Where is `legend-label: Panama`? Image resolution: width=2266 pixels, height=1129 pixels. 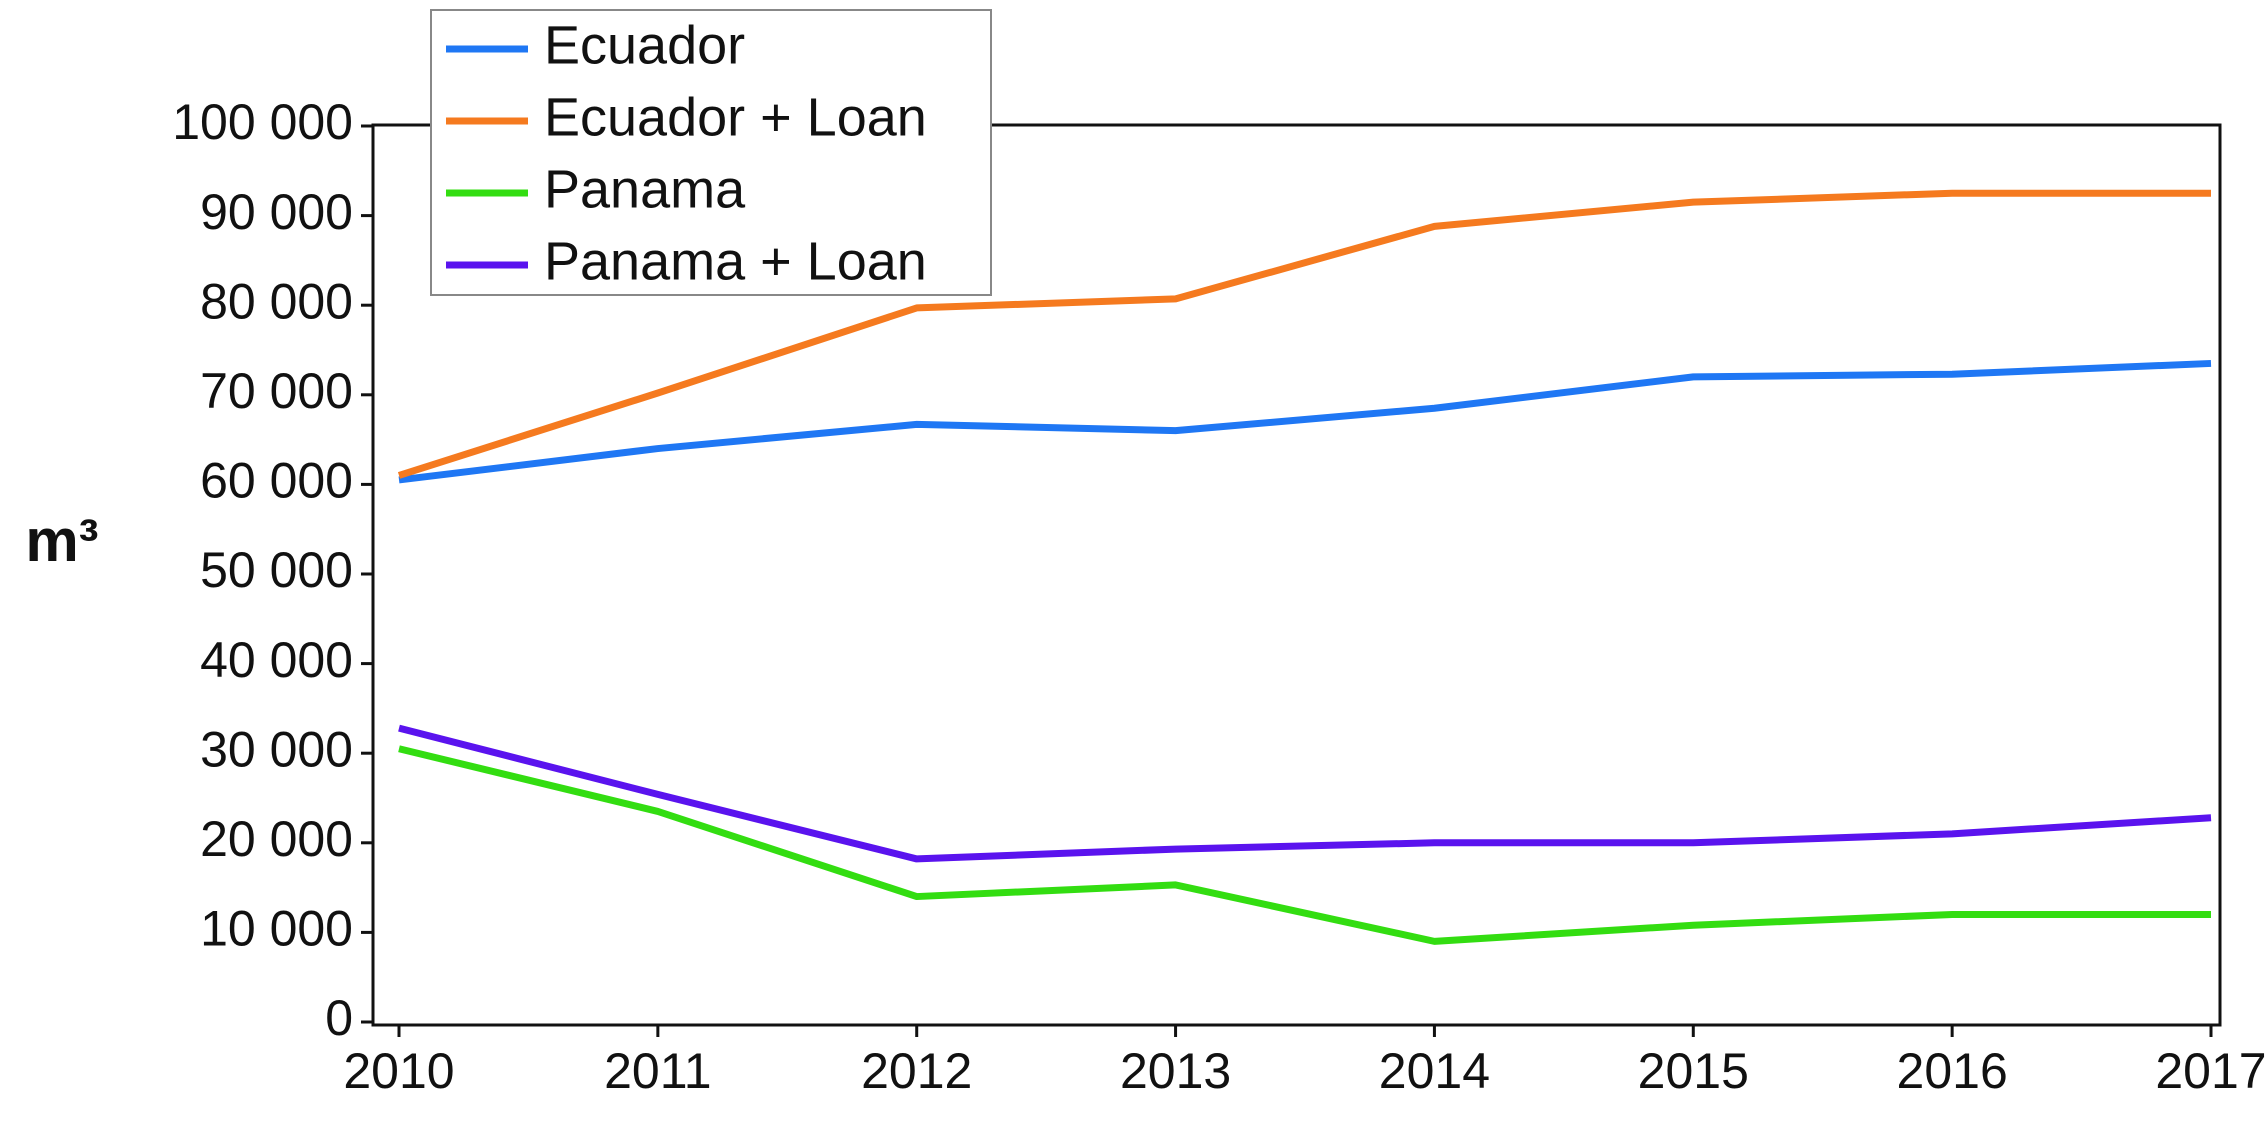
legend-label: Panama is located at coordinates (645, 189).